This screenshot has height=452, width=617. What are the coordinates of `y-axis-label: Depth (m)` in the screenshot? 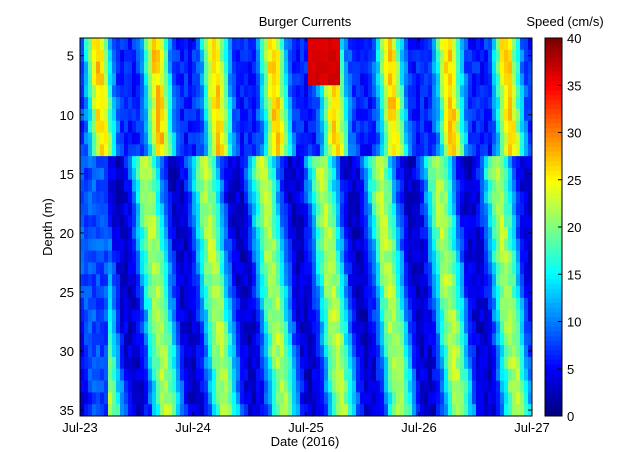 It's located at (47, 227).